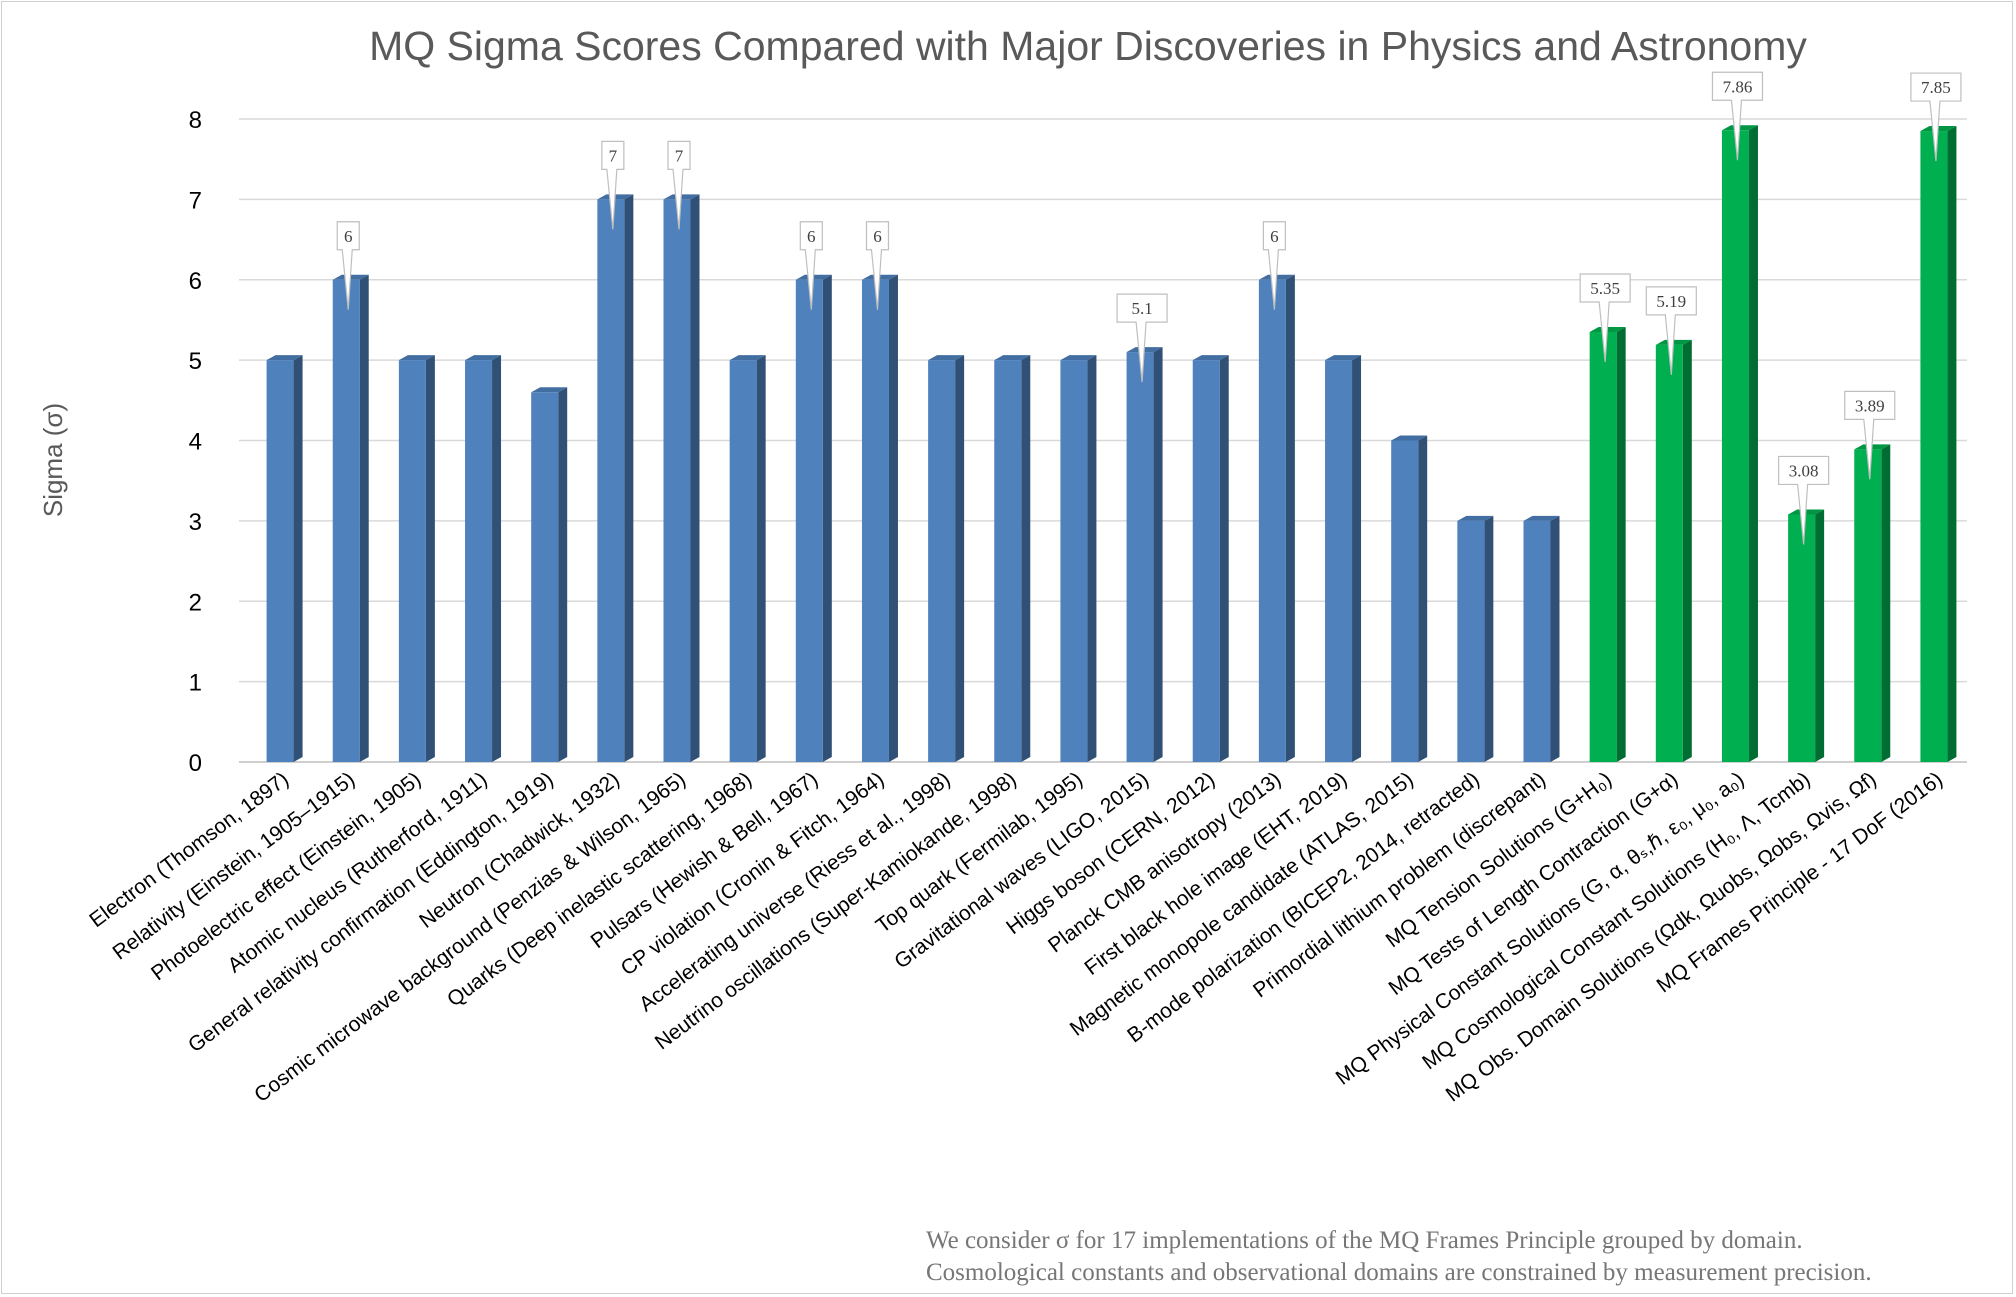 The height and width of the screenshot is (1297, 2016). I want to click on data-label-text: 5.35, so click(1605, 288).